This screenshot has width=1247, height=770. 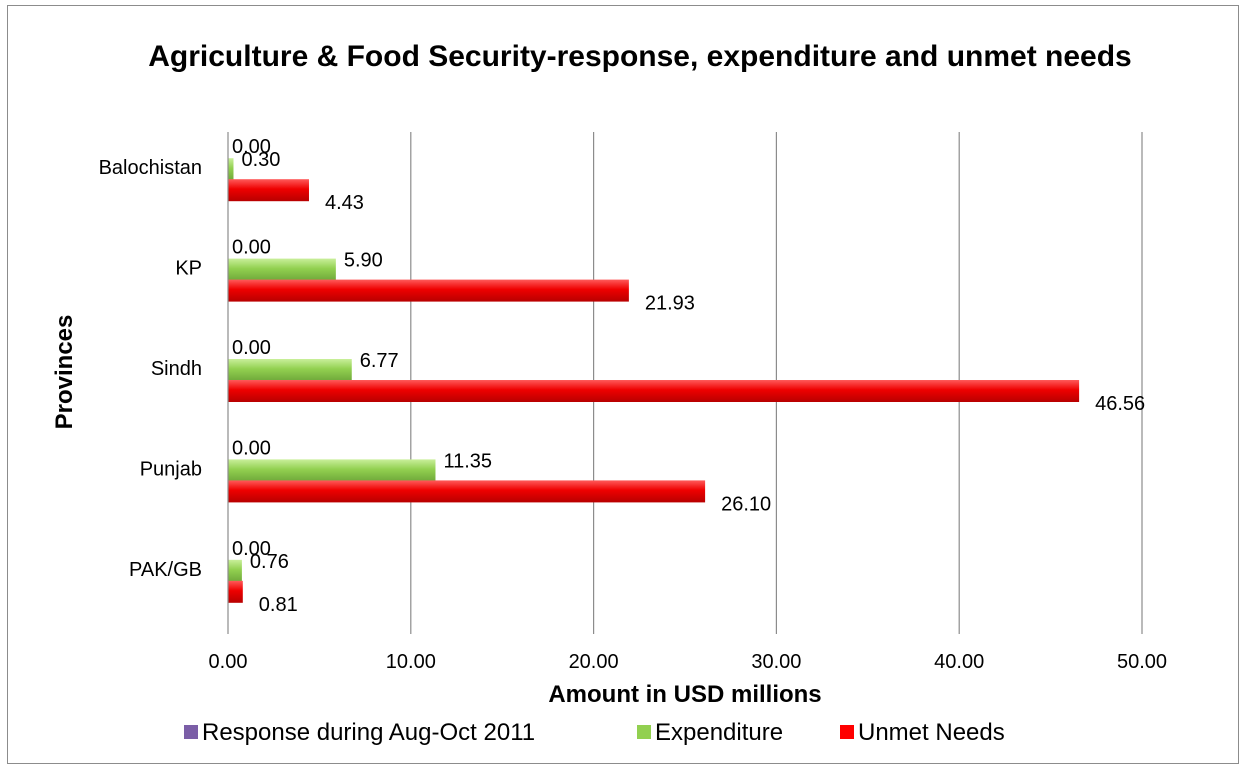 What do you see at coordinates (684, 694) in the screenshot?
I see `x-axis-title: Amount in USD millions` at bounding box center [684, 694].